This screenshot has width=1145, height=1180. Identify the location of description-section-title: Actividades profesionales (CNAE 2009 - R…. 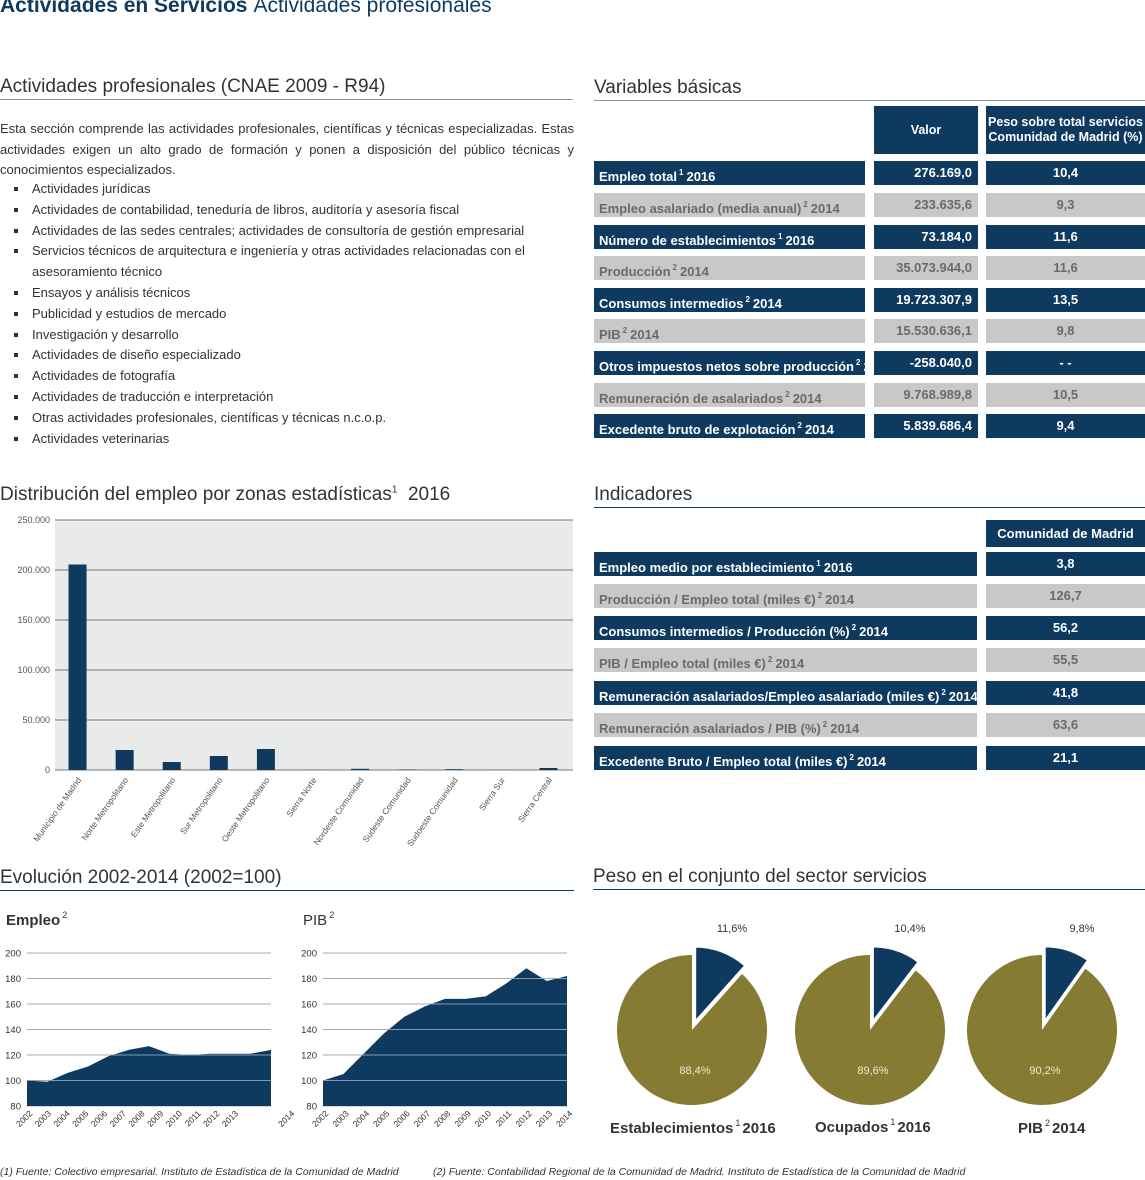
(286, 88).